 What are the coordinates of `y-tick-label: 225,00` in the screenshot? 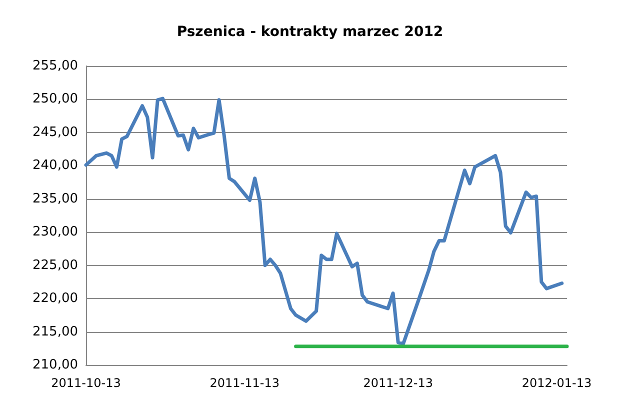 It's located at (55, 265).